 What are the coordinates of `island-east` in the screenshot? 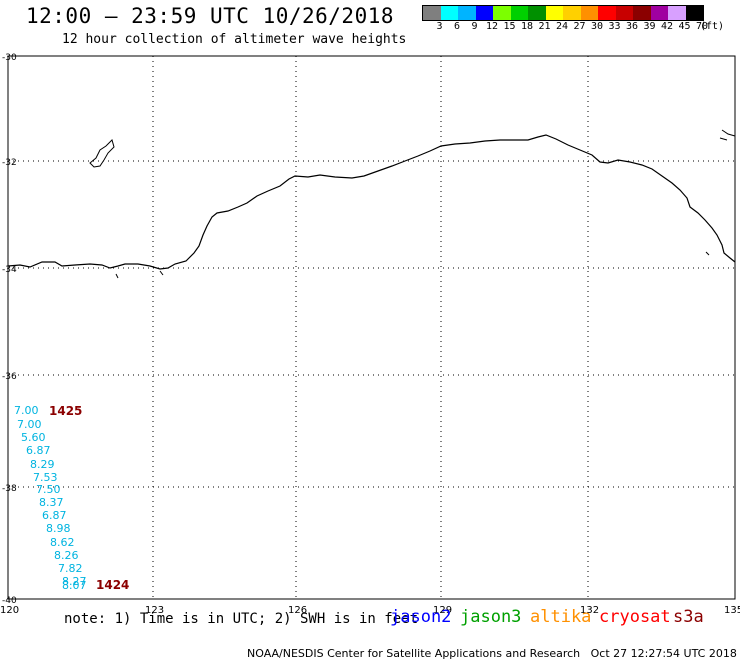 It's located at (707, 253).